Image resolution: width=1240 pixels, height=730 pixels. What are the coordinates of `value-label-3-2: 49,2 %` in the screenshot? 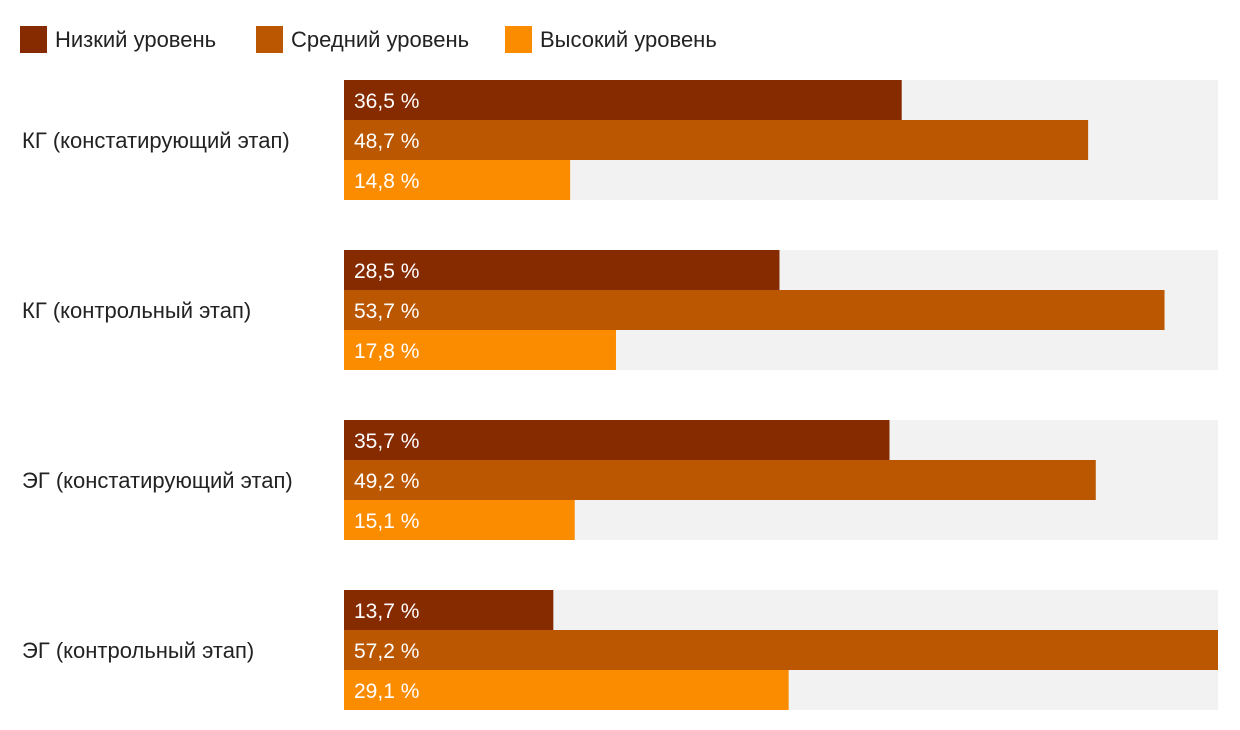 It's located at (386, 481).